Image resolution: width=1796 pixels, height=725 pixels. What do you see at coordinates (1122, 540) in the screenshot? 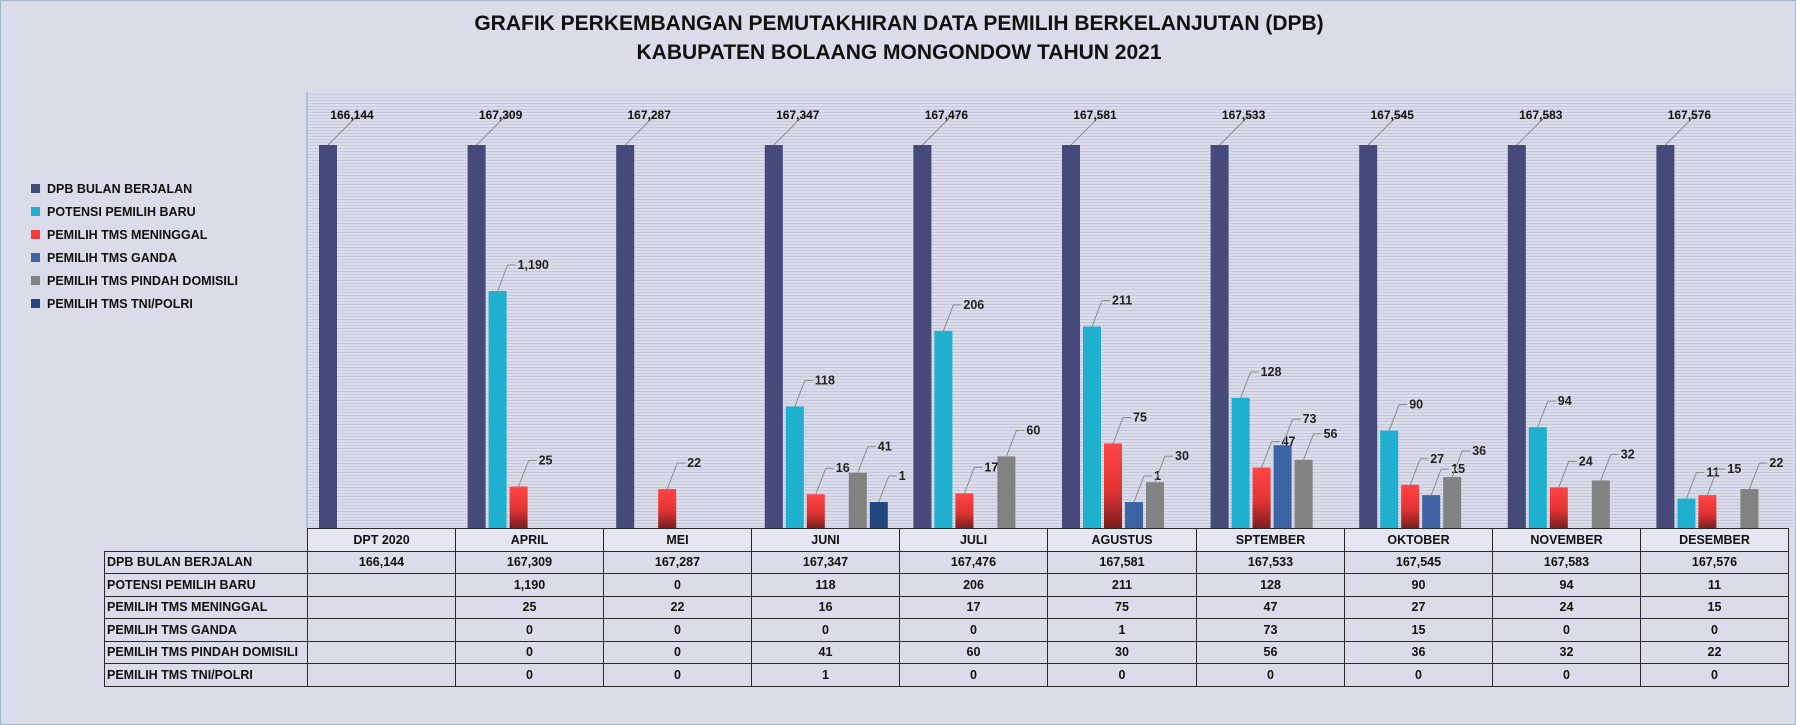
I see `table-column-header: AGUSTUS` at bounding box center [1122, 540].